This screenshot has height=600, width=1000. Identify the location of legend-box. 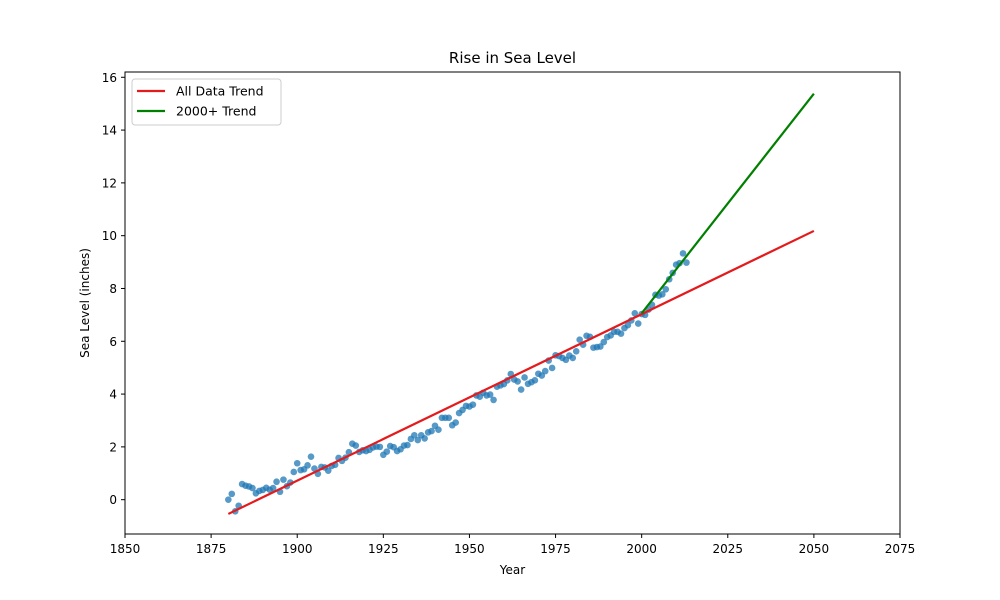
(206, 102).